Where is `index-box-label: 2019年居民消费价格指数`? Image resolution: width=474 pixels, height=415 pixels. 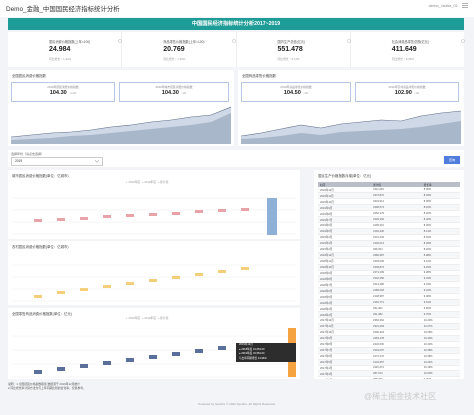 index-box-label: 2019年居民消费价格指数 is located at coordinates (63, 87).